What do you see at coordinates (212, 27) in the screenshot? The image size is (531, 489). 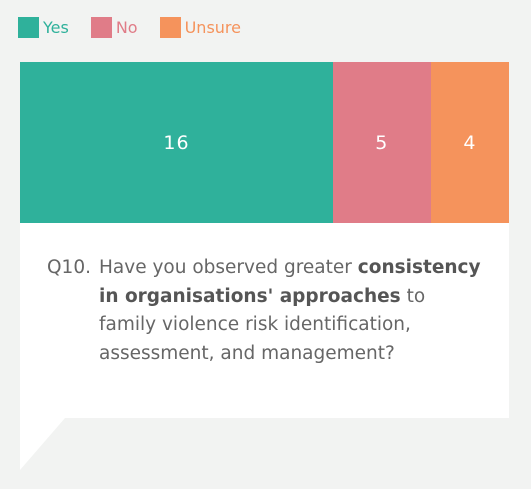 I see `legend-label-unsure: Unsure` at bounding box center [212, 27].